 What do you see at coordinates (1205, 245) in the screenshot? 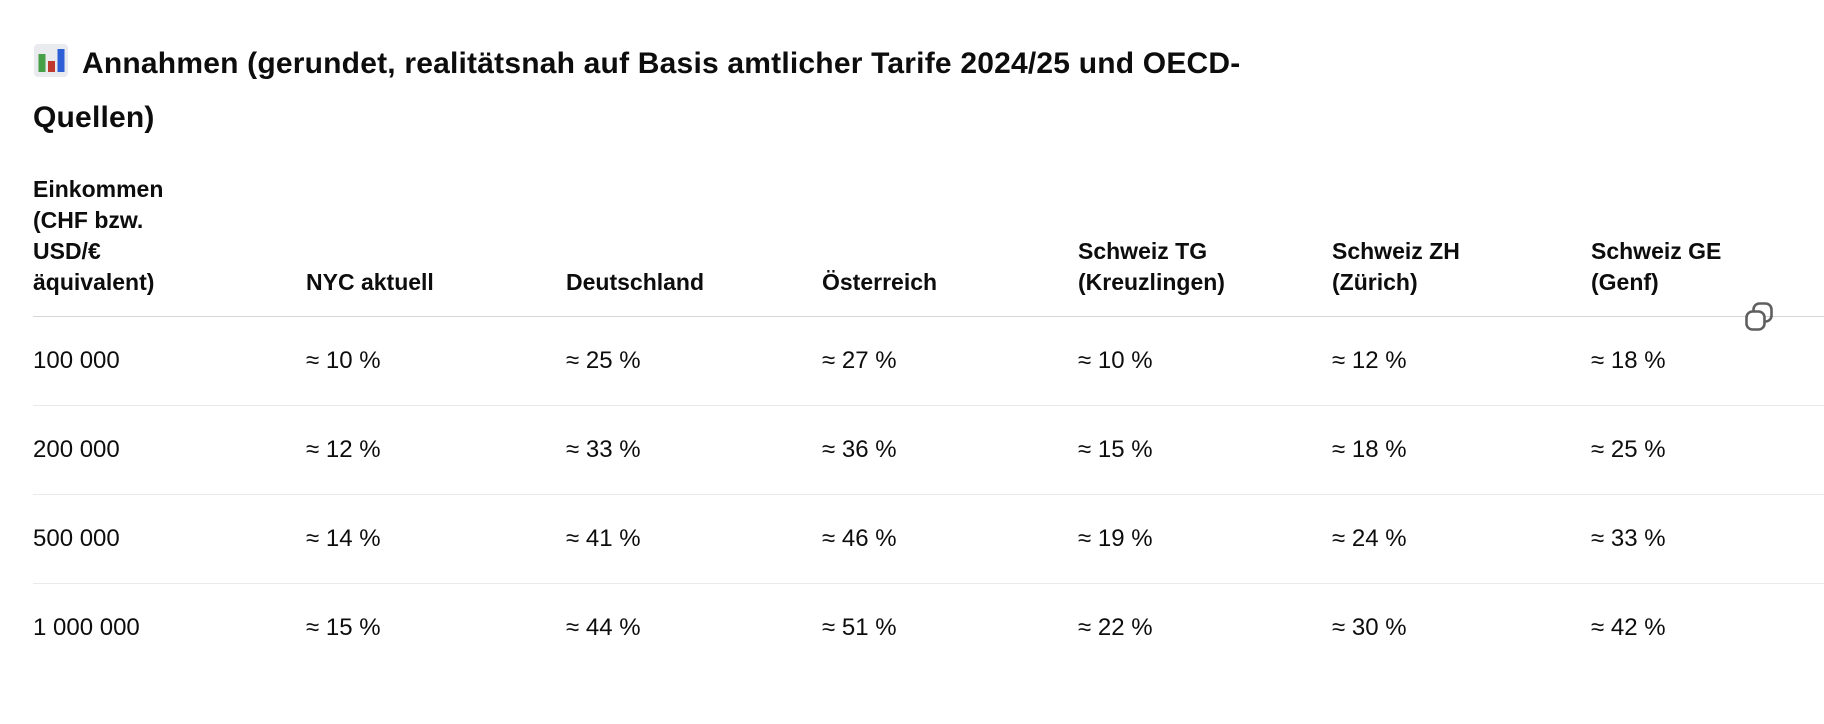
I see `column-header-schweiz-tg: Schweiz TG (Kreuzlingen)` at bounding box center [1205, 245].